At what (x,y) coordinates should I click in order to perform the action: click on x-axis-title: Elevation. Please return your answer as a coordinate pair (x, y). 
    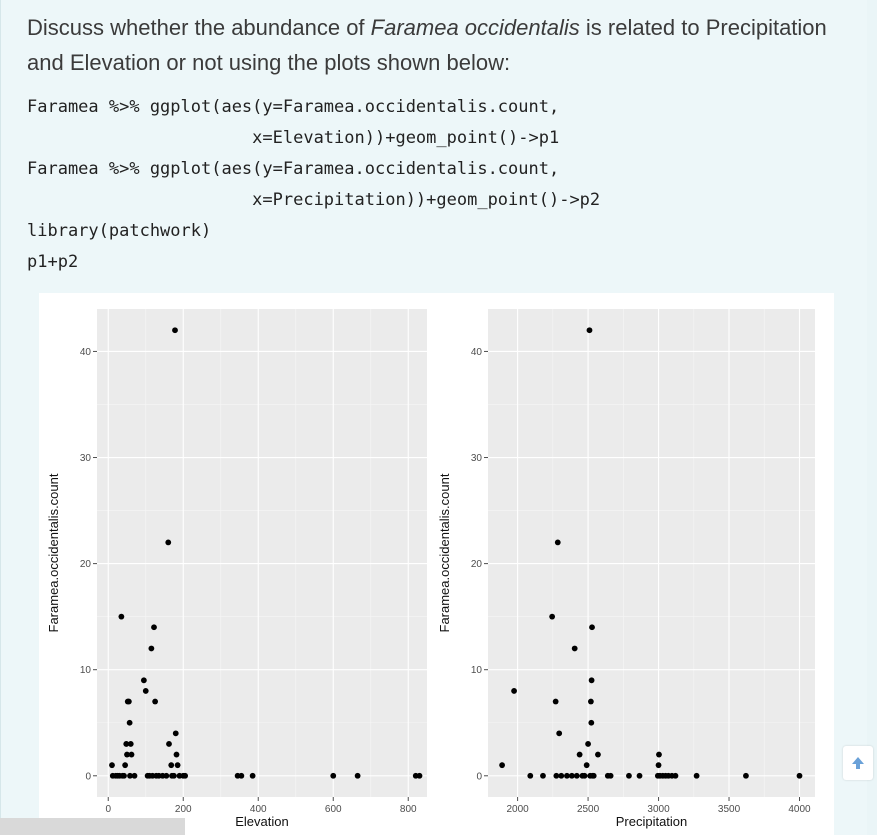
    Looking at the image, I should click on (261, 821).